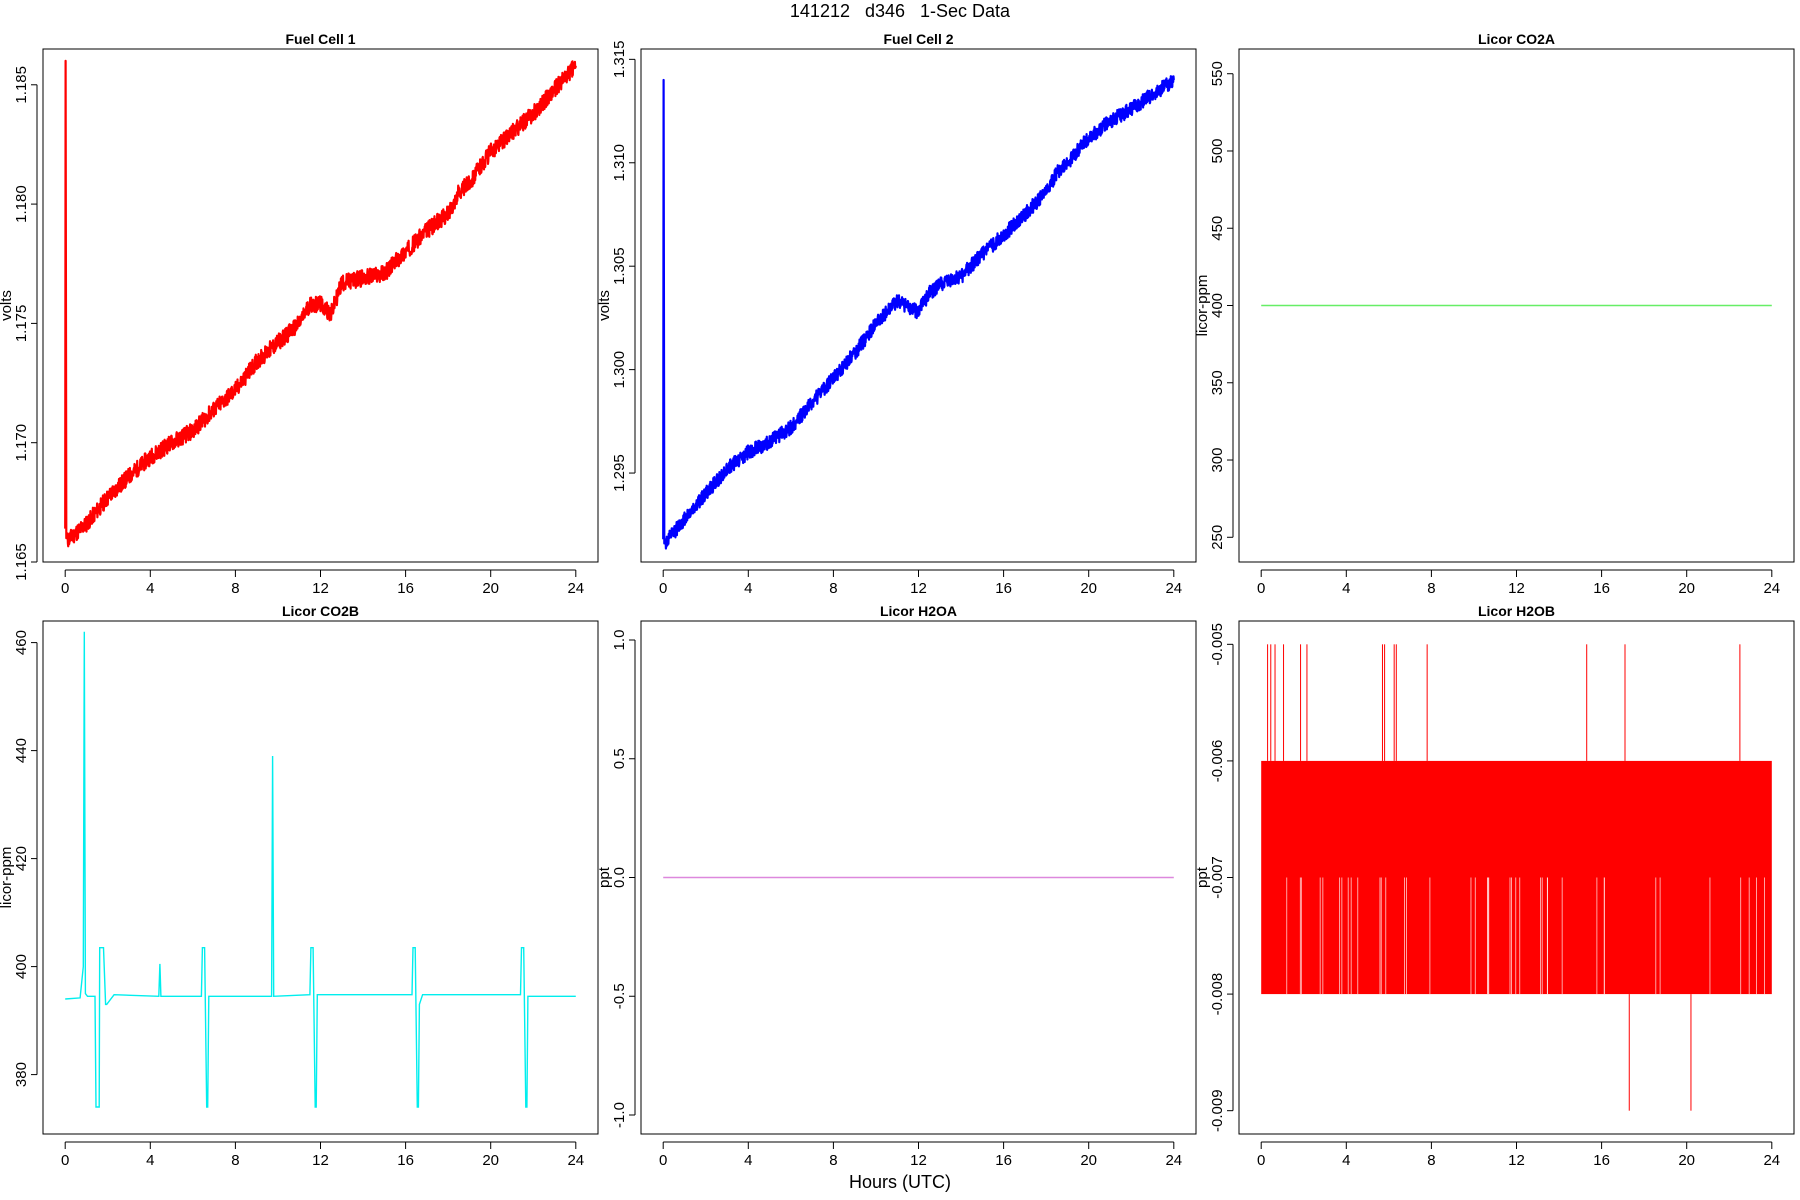 The image size is (1800, 1200). I want to click on y-tick-label: 250, so click(1217, 537).